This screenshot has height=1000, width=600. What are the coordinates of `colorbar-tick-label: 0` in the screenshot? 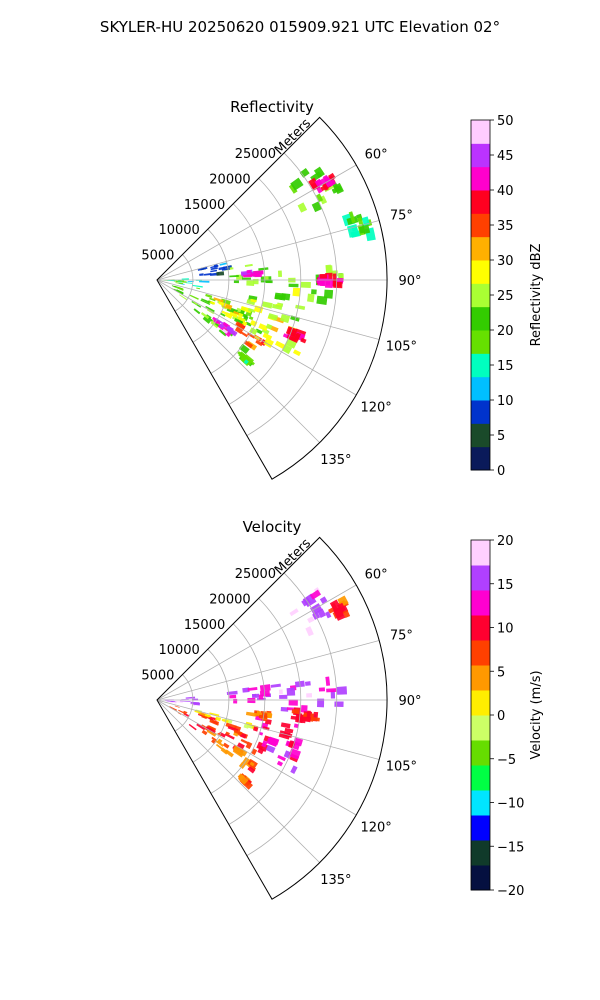 It's located at (501, 471).